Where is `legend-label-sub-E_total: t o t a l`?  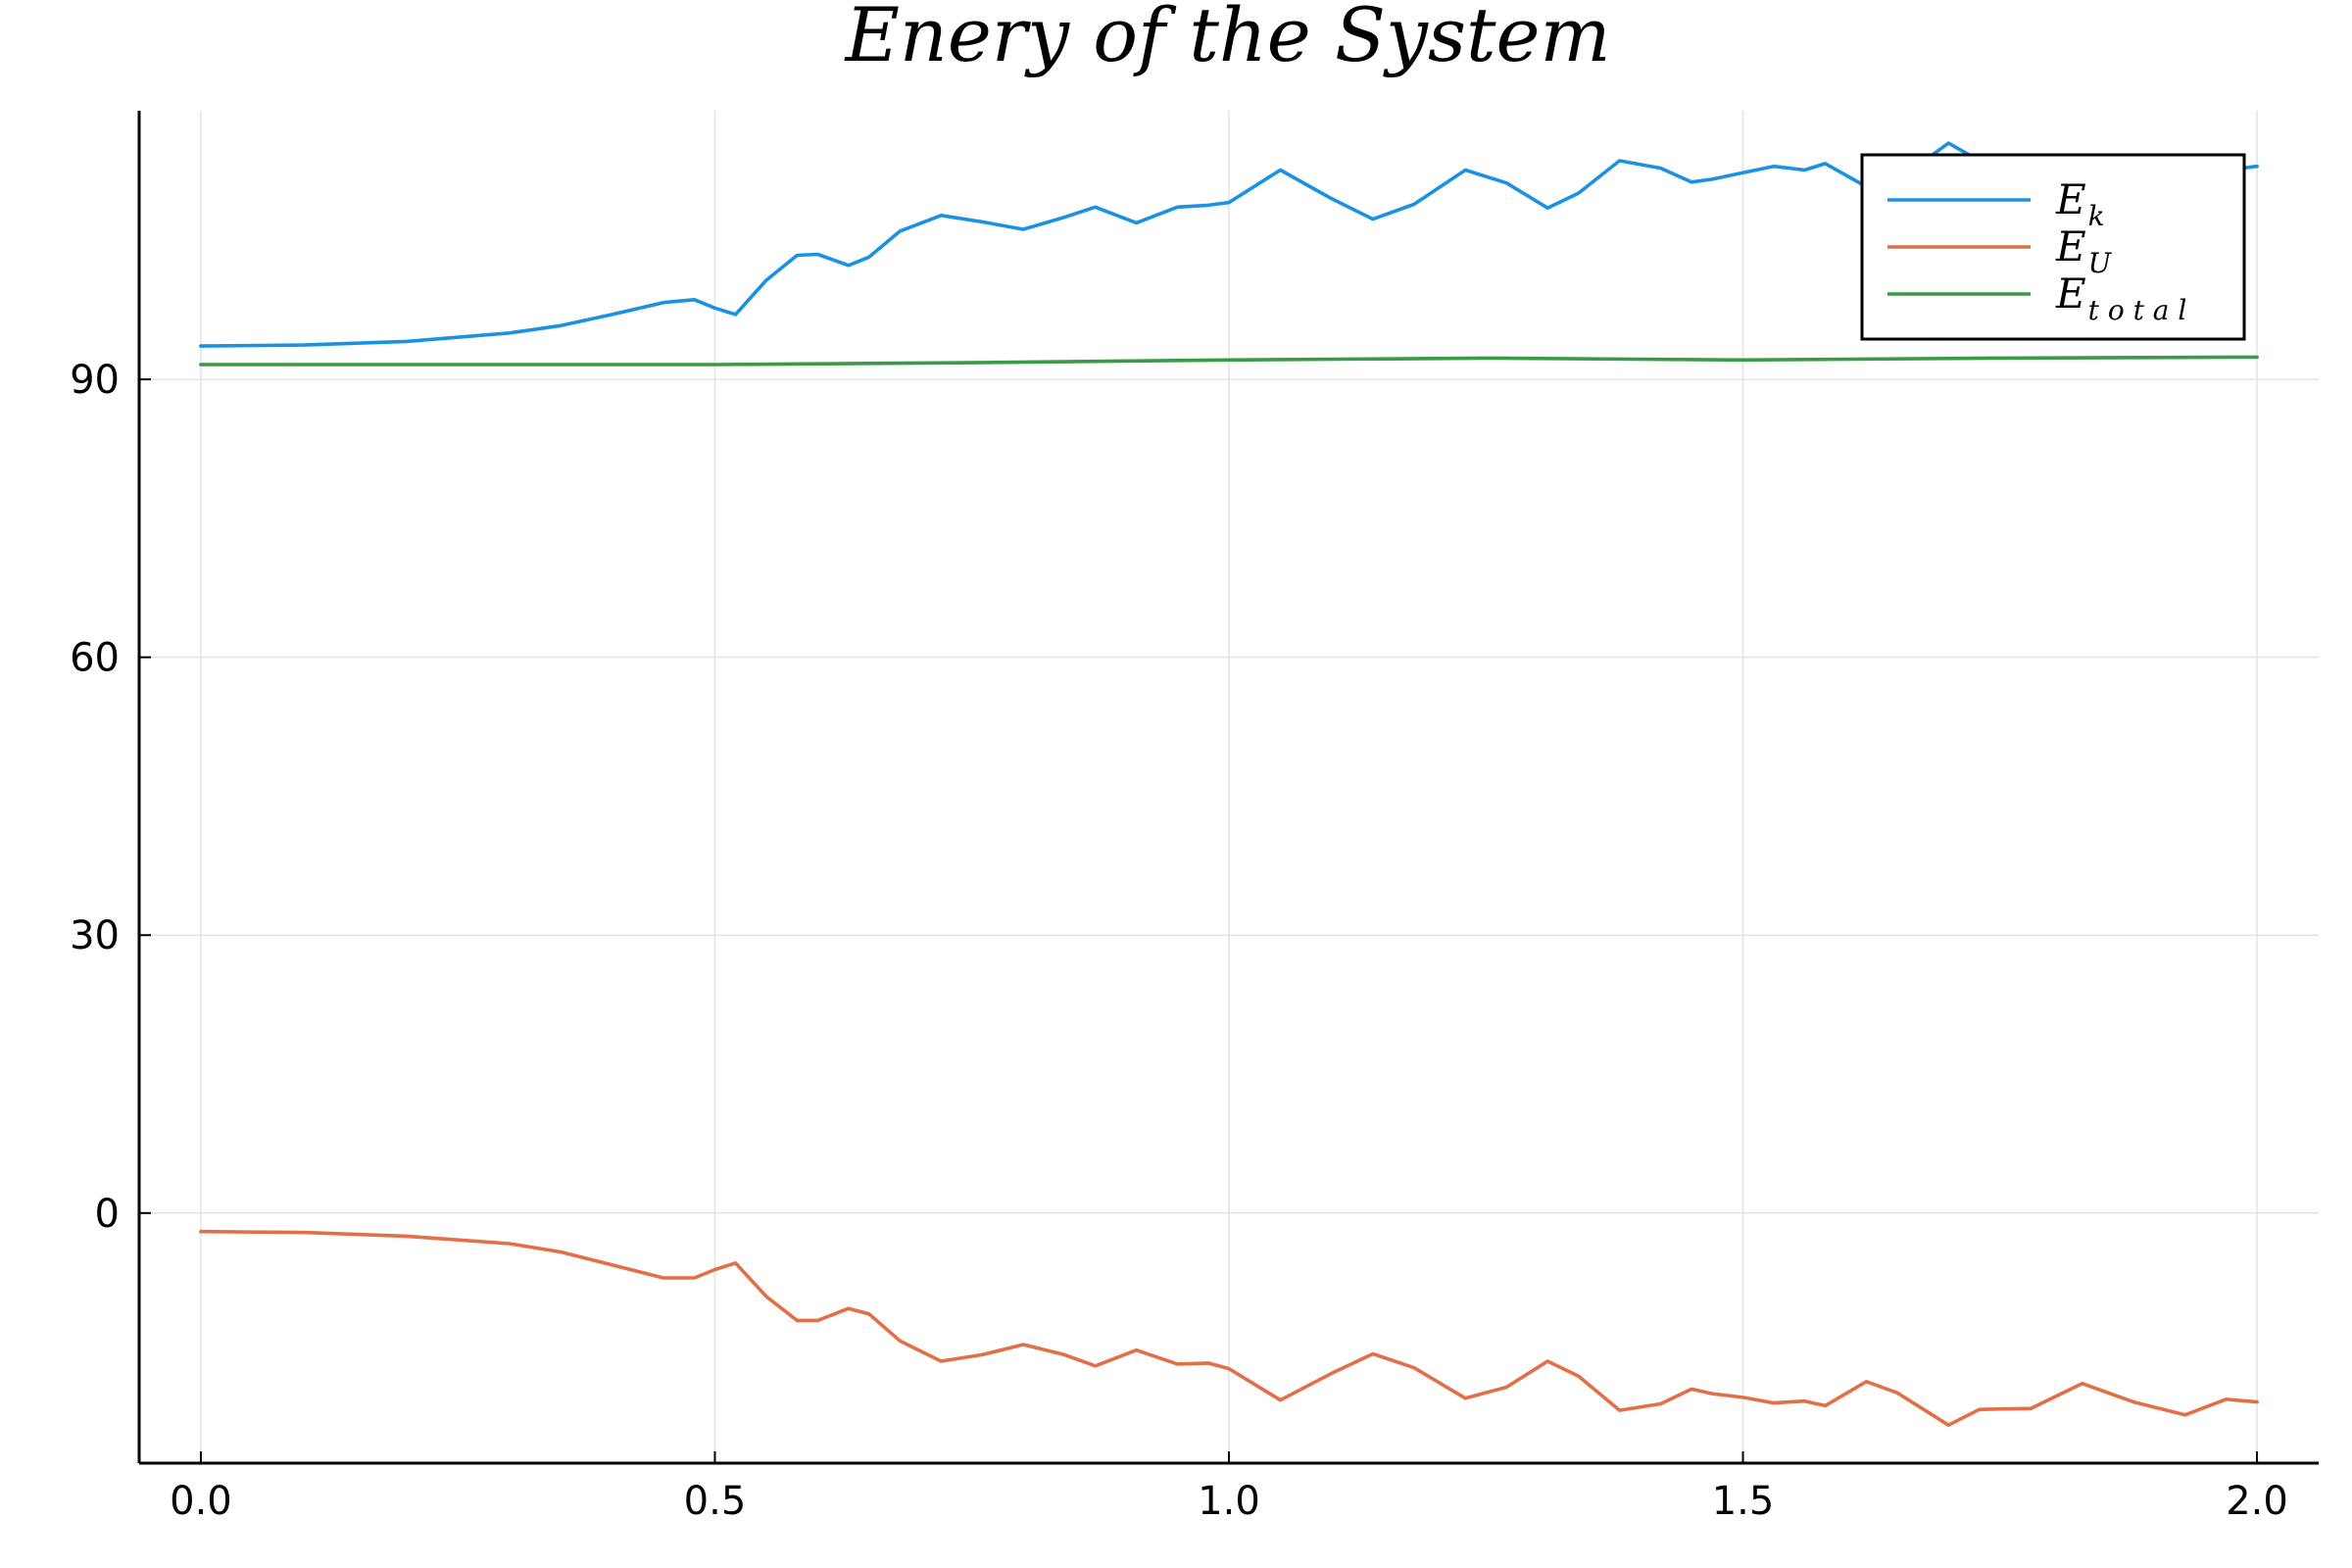 legend-label-sub-E_total: t o t a l is located at coordinates (2137, 310).